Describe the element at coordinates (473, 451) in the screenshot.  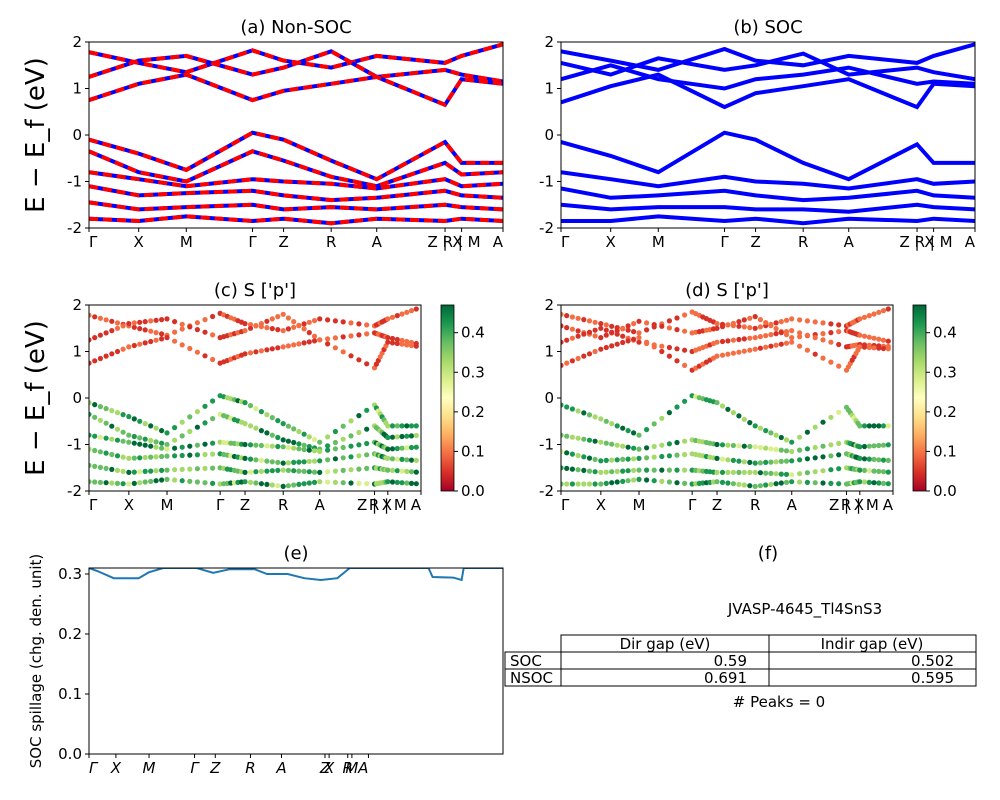
I see `colorbar-tick-label: 0.1` at that location.